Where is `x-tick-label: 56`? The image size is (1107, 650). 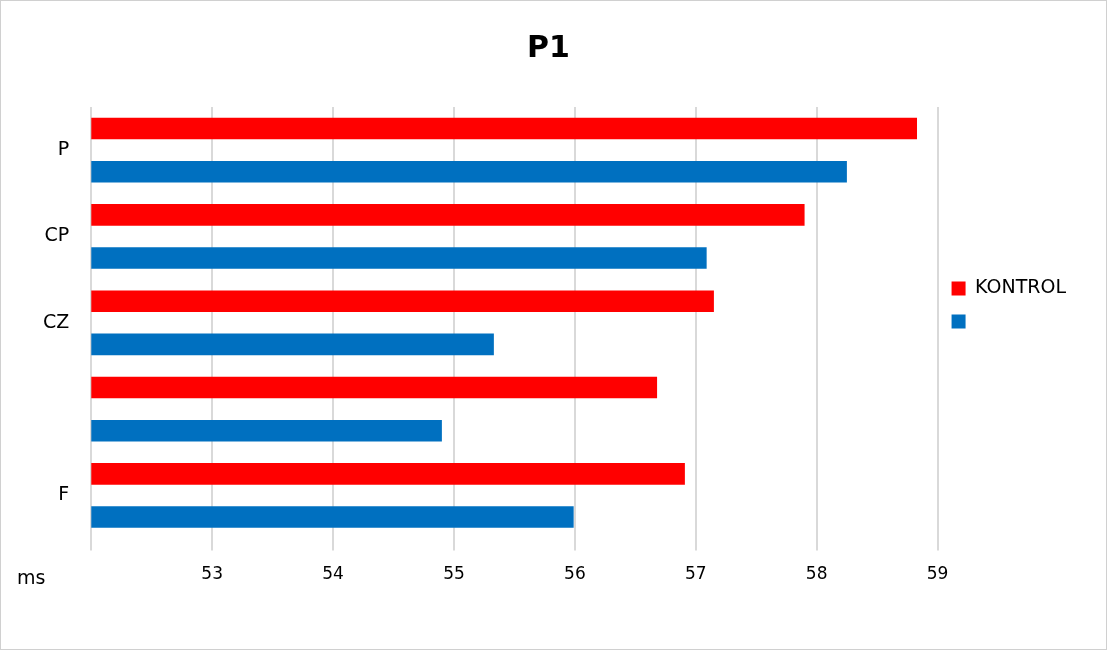
x-tick-label: 56 is located at coordinates (575, 573).